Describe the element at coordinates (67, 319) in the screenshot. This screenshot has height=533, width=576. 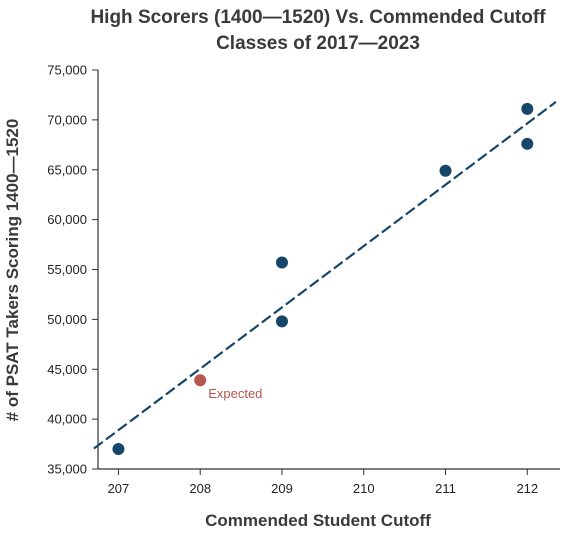
I see `y-tick-label: 50,000` at that location.